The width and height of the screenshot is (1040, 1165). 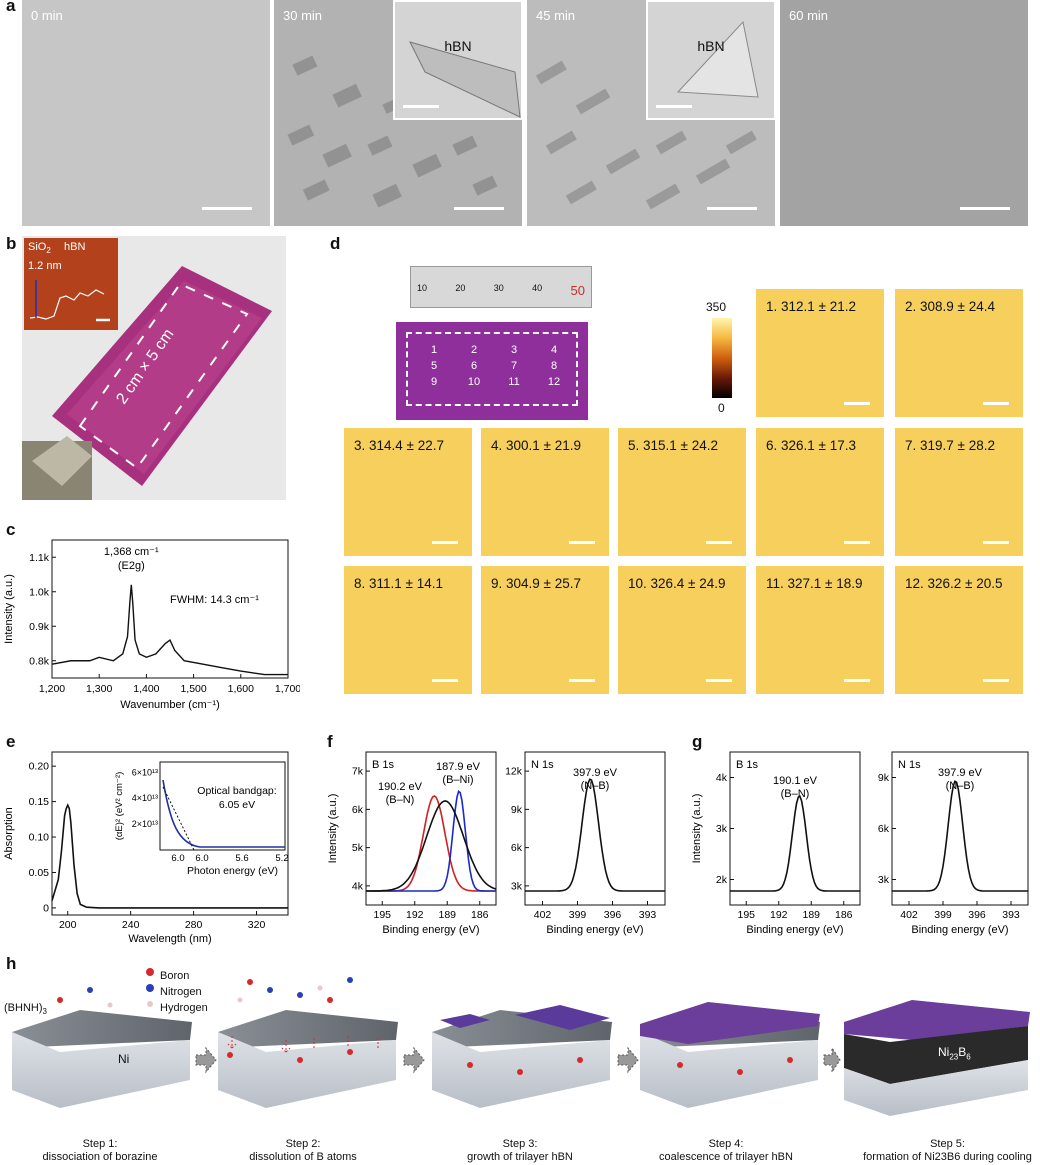 What do you see at coordinates (722, 880) in the screenshot?
I see `y-tick-label: 2k` at bounding box center [722, 880].